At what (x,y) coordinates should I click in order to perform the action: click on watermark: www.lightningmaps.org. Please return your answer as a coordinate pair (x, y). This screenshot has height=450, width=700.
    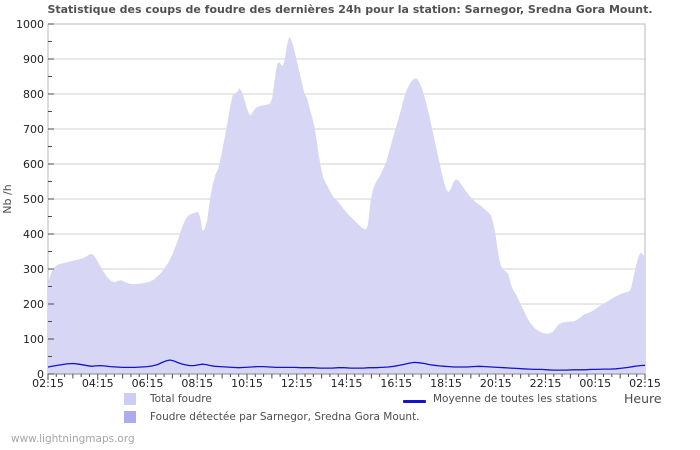
    Looking at the image, I should click on (73, 439).